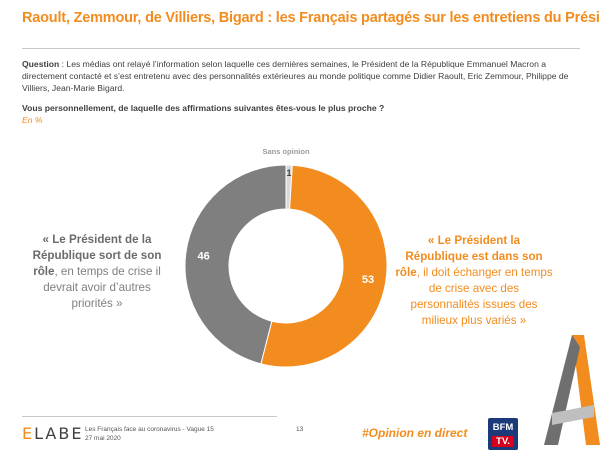 Image resolution: width=600 pixels, height=459 pixels. I want to click on donut-value-label-1: 53, so click(368, 280).